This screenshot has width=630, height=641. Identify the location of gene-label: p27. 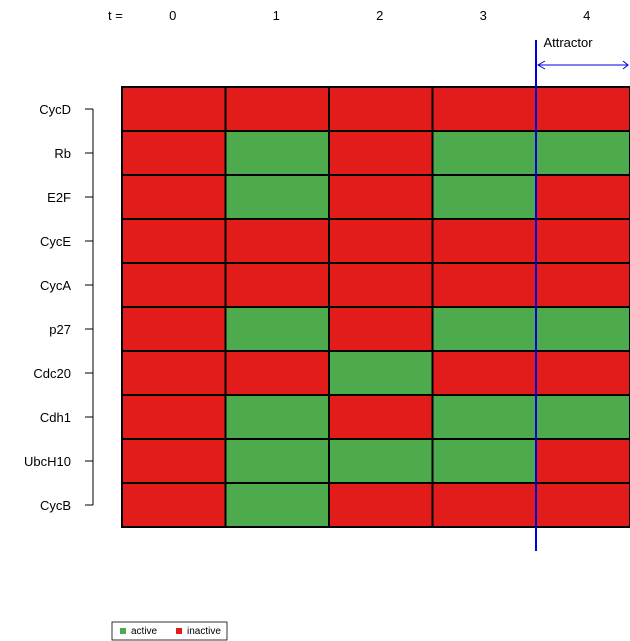
(60, 329).